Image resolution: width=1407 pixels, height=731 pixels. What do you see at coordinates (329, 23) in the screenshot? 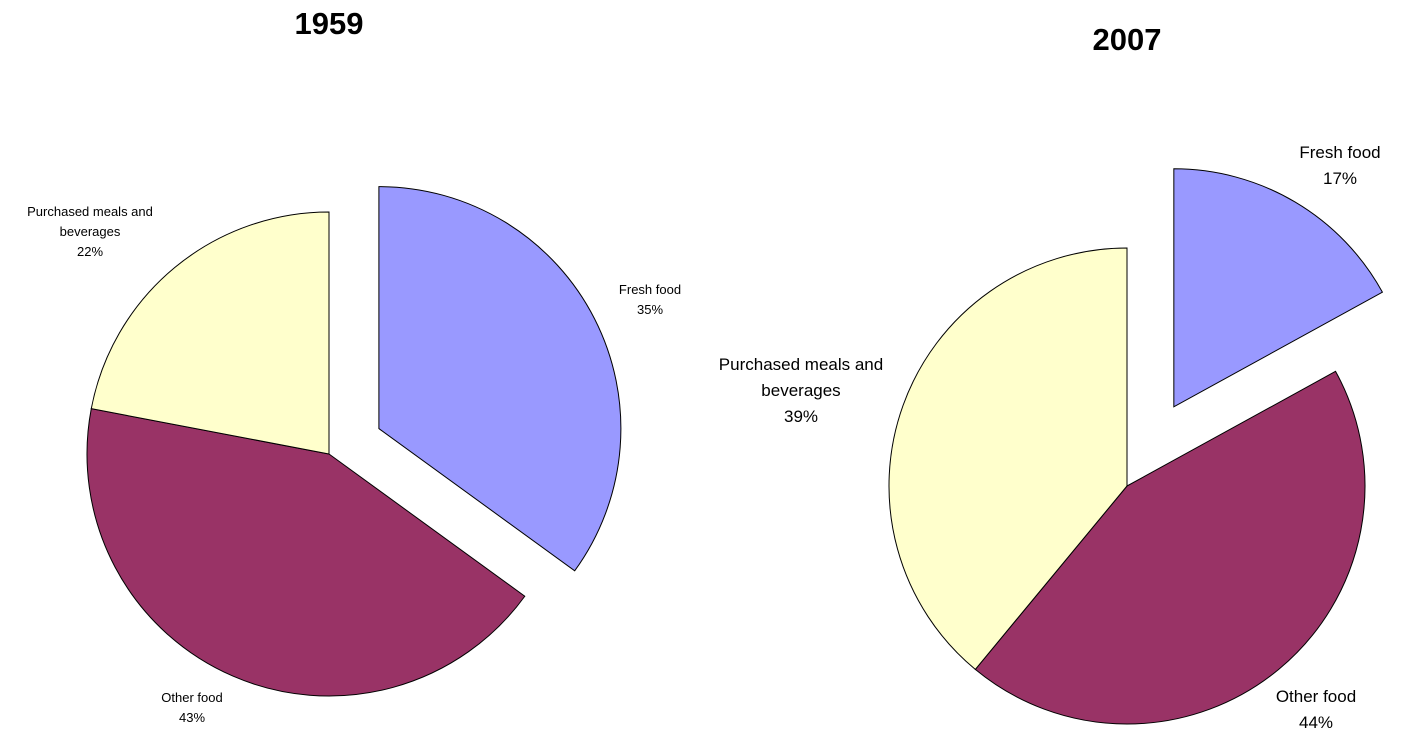
I see `chart-title-1959: 1959` at bounding box center [329, 23].